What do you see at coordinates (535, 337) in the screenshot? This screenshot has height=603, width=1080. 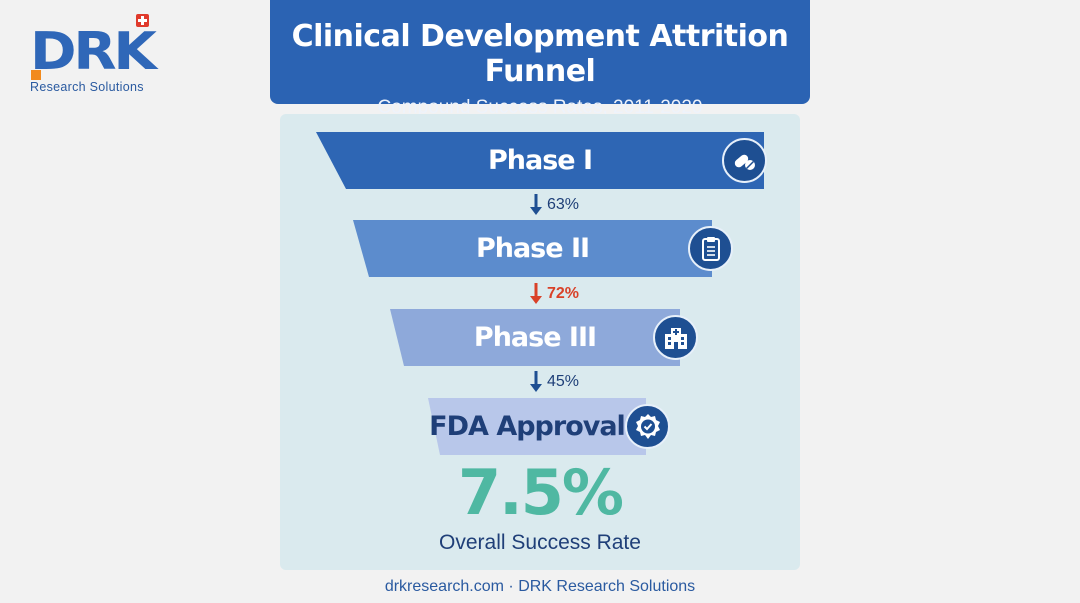 I see `stage-label: Phase III` at bounding box center [535, 337].